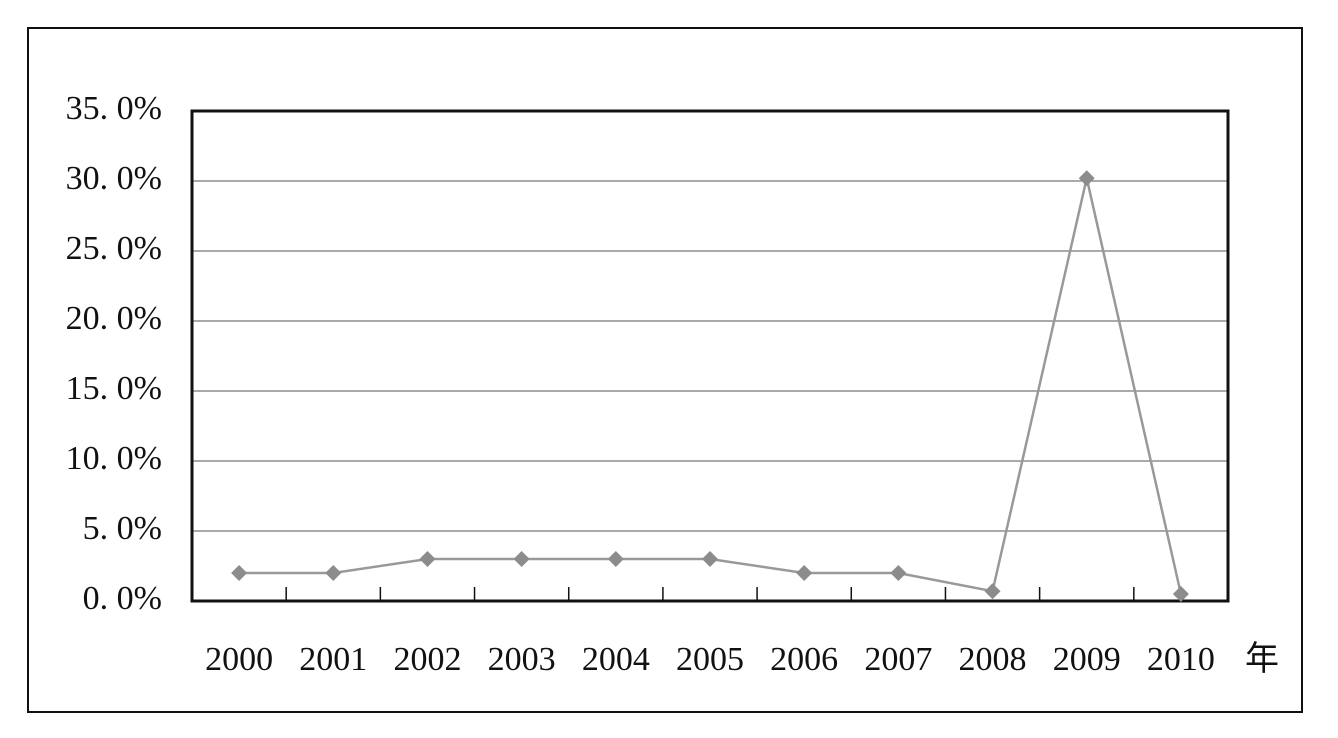 The image size is (1338, 738). I want to click on y-tick-label: 5. 0%, so click(122, 528).